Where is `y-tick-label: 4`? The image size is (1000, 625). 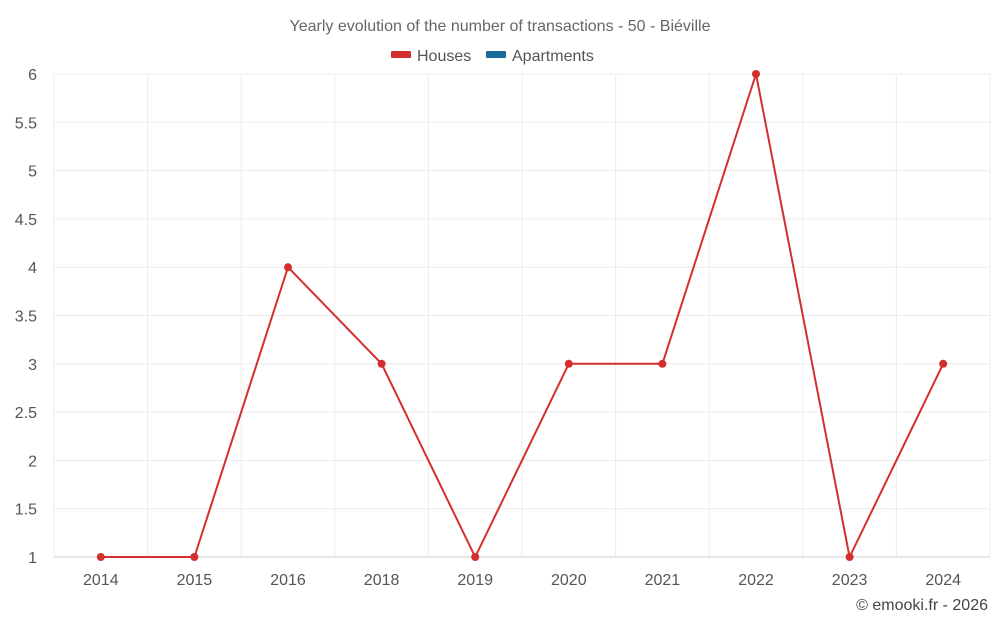 y-tick-label: 4 is located at coordinates (32, 268).